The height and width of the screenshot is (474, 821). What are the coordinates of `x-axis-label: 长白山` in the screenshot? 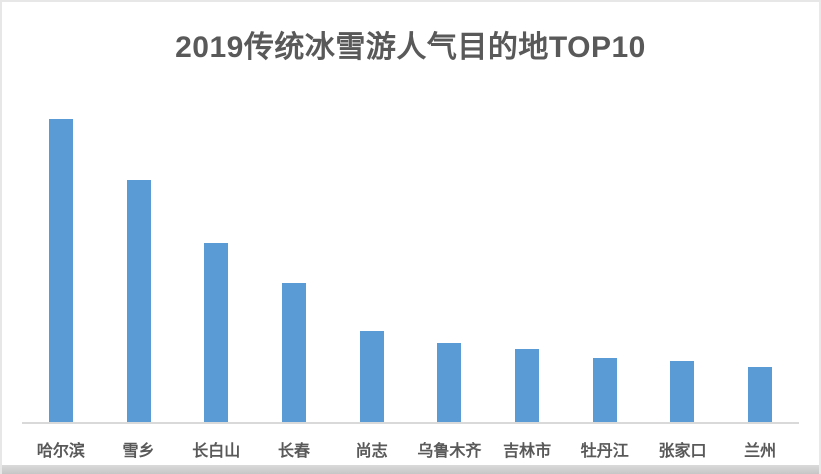 It's located at (216, 451).